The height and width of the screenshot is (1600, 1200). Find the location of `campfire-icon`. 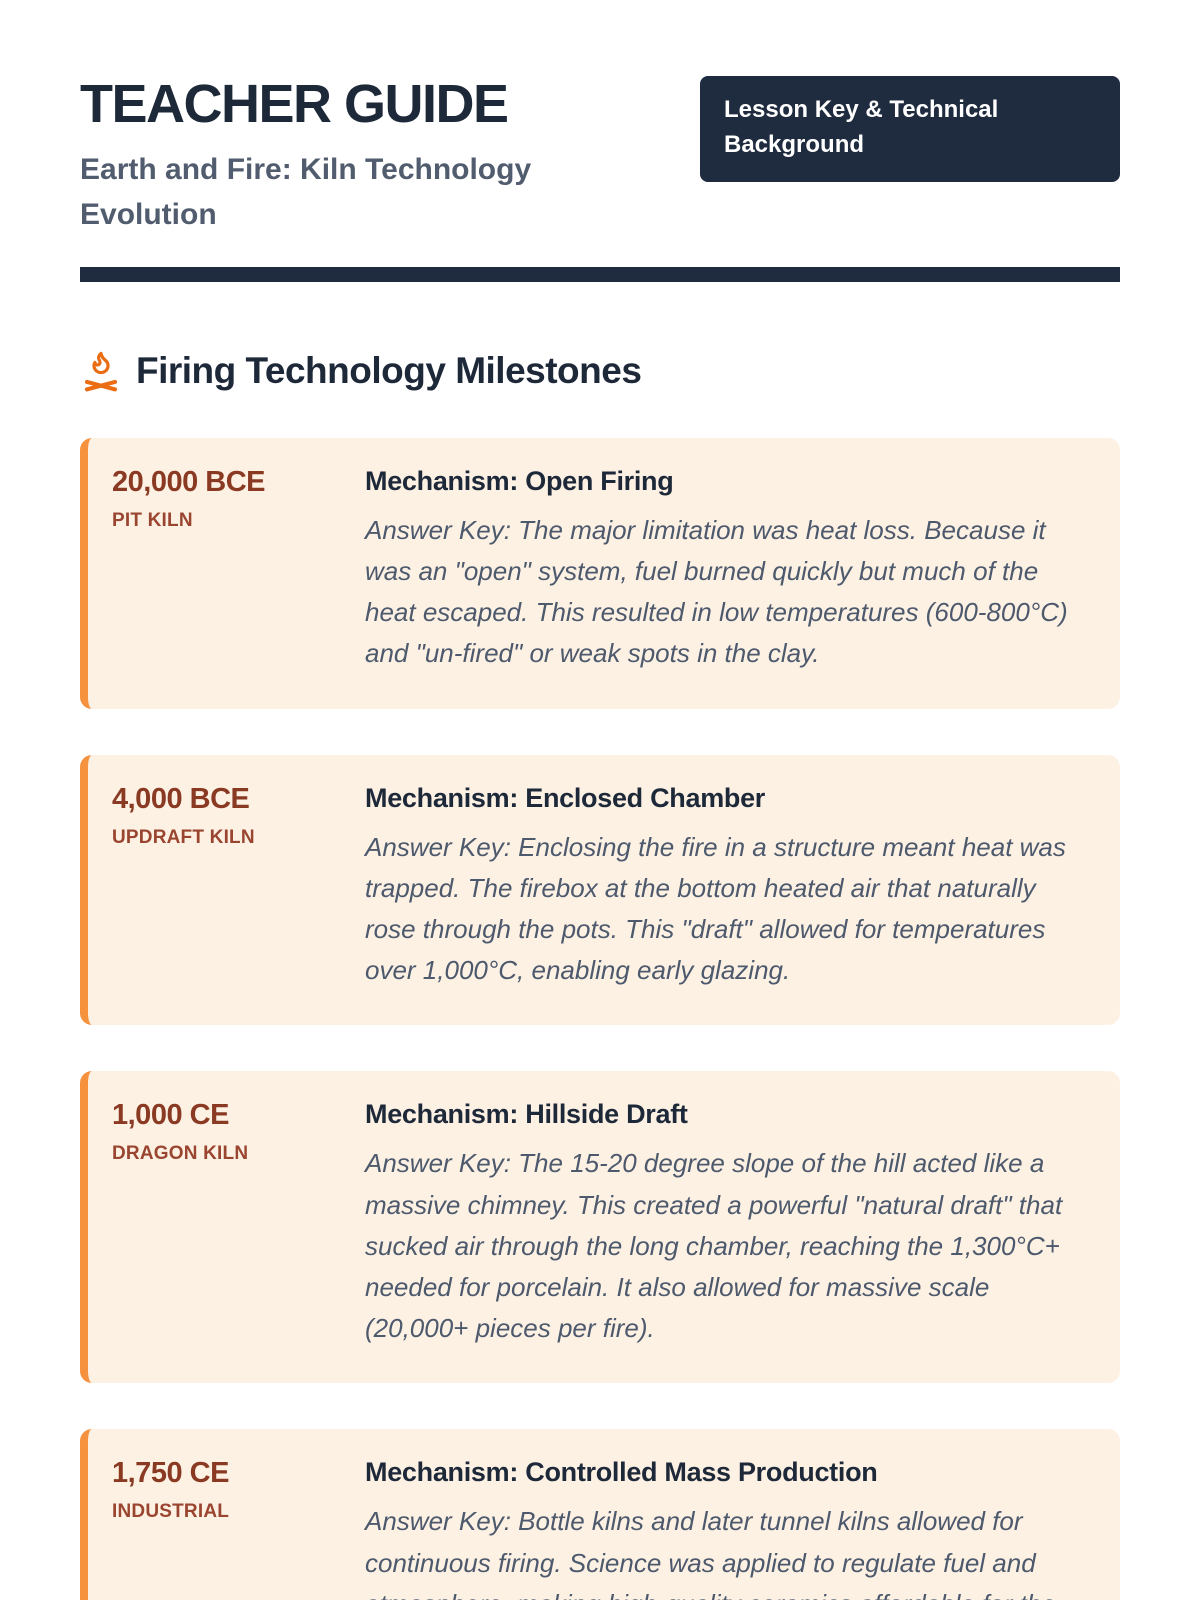

campfire-icon is located at coordinates (101, 371).